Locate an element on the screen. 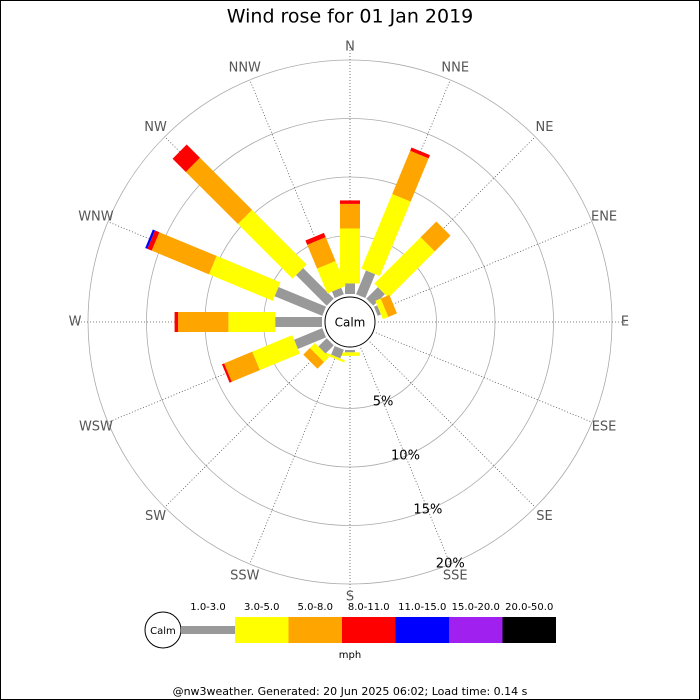 This screenshot has width=700, height=700. legend-label: 15.0-20.0 is located at coordinates (476, 607).